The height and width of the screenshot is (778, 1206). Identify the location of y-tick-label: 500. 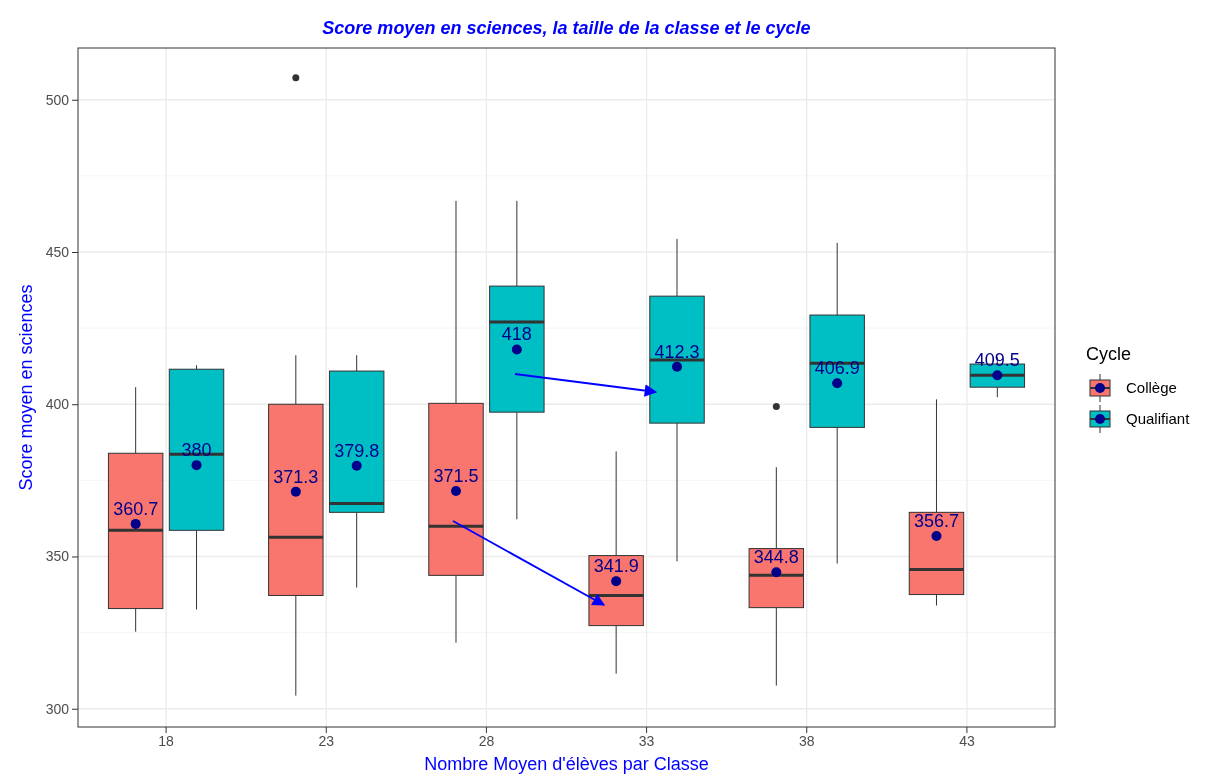
(57, 99).